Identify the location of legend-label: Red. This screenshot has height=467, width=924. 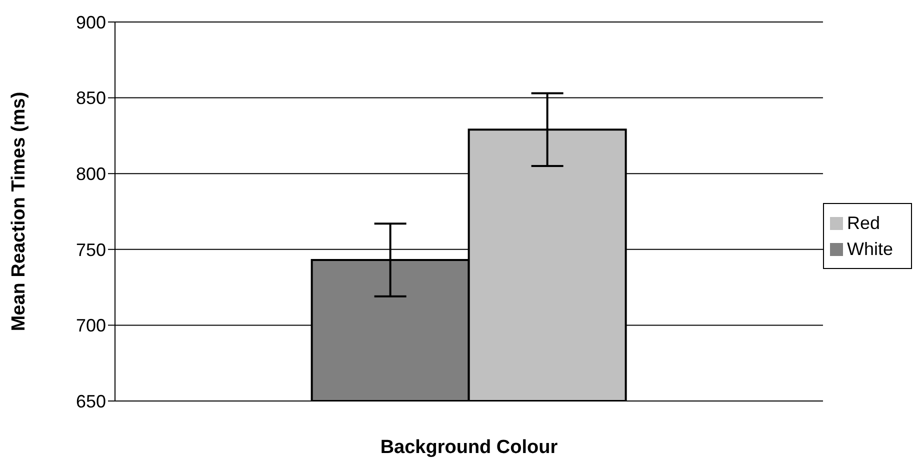
(863, 222).